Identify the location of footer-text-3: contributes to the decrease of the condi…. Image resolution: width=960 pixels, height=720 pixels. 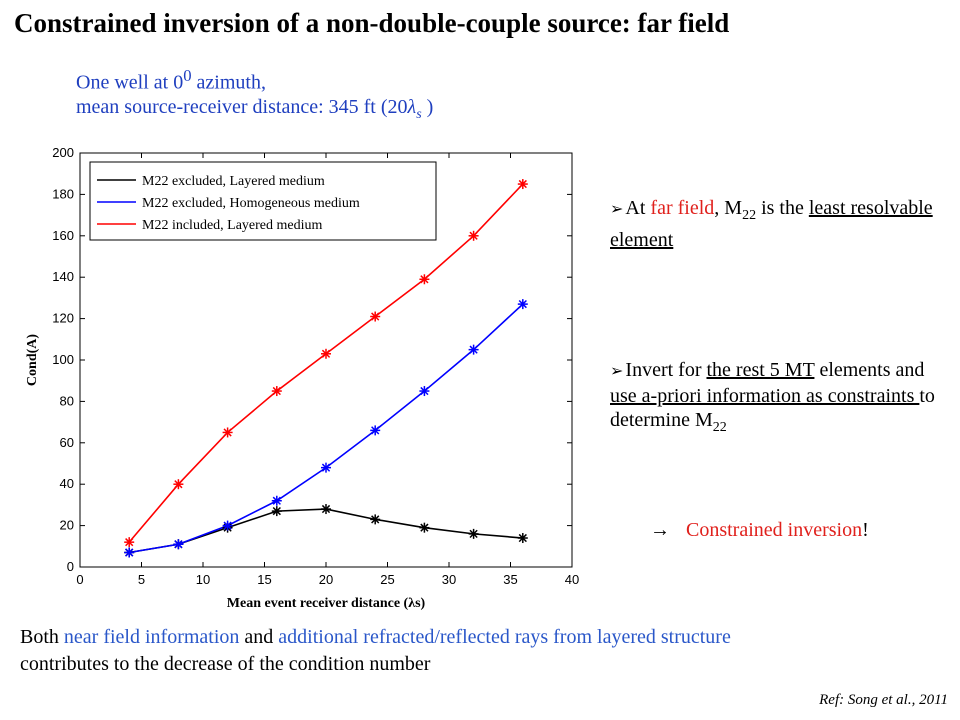
(225, 664).